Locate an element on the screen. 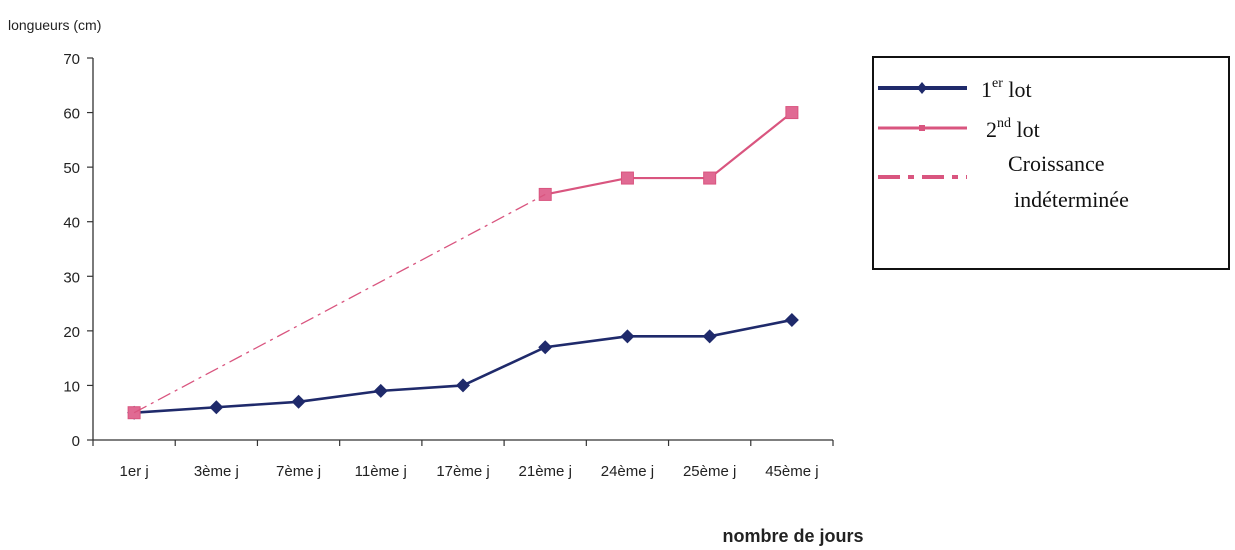  legend-item-lot2: 2nd lot is located at coordinates (959, 129).